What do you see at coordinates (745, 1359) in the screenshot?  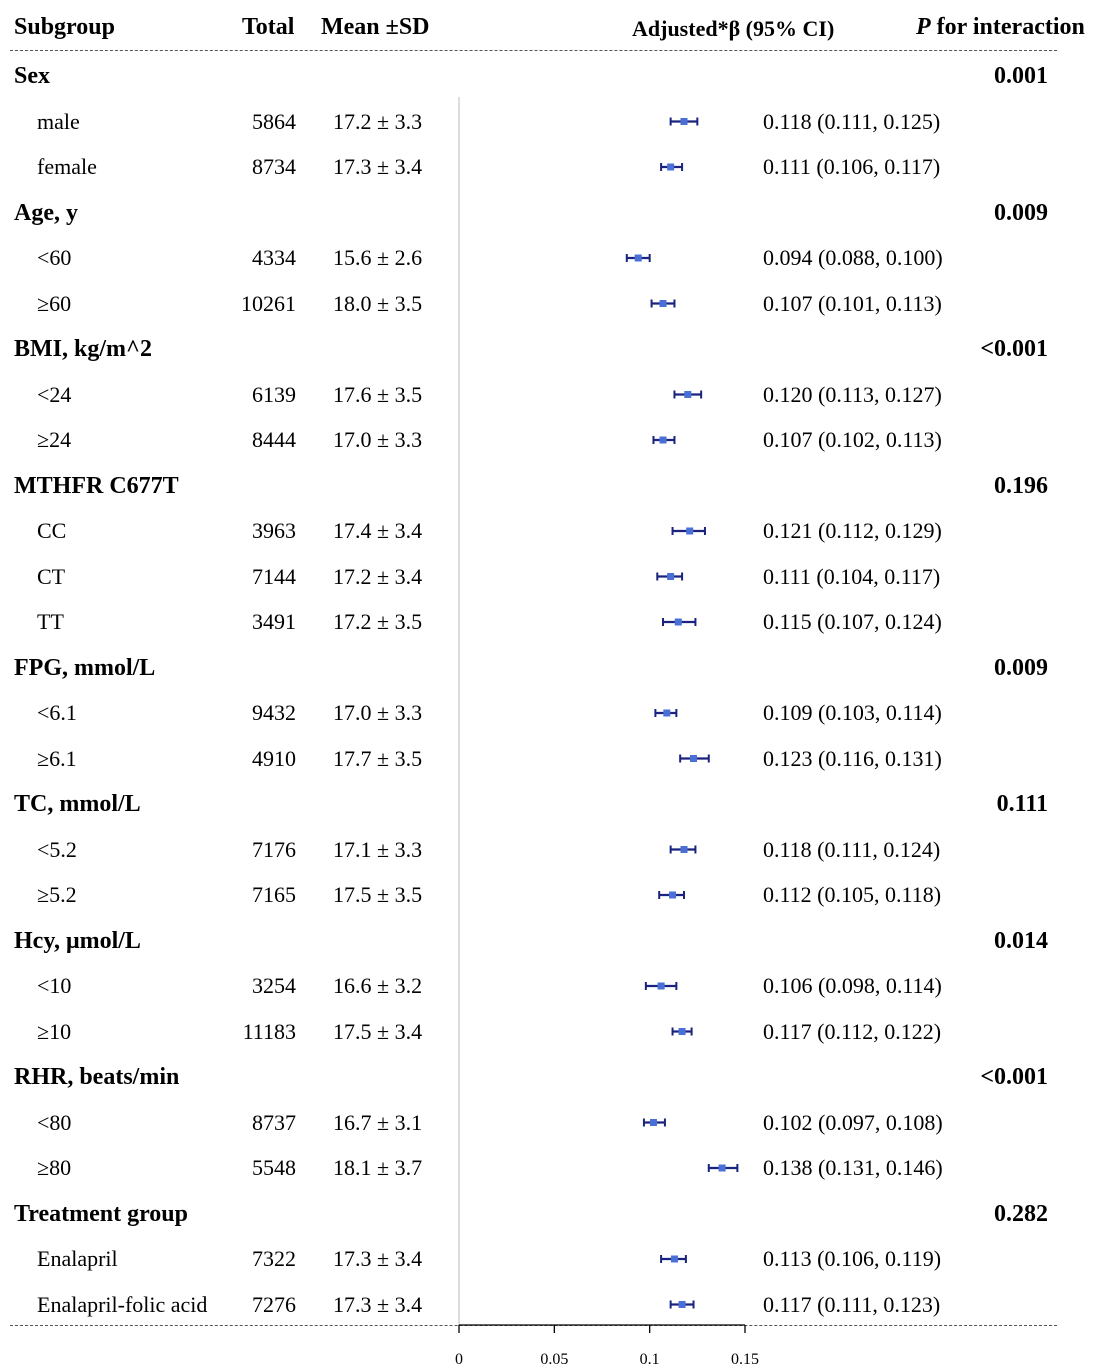 I see `x-tick-label: 0.15` at bounding box center [745, 1359].